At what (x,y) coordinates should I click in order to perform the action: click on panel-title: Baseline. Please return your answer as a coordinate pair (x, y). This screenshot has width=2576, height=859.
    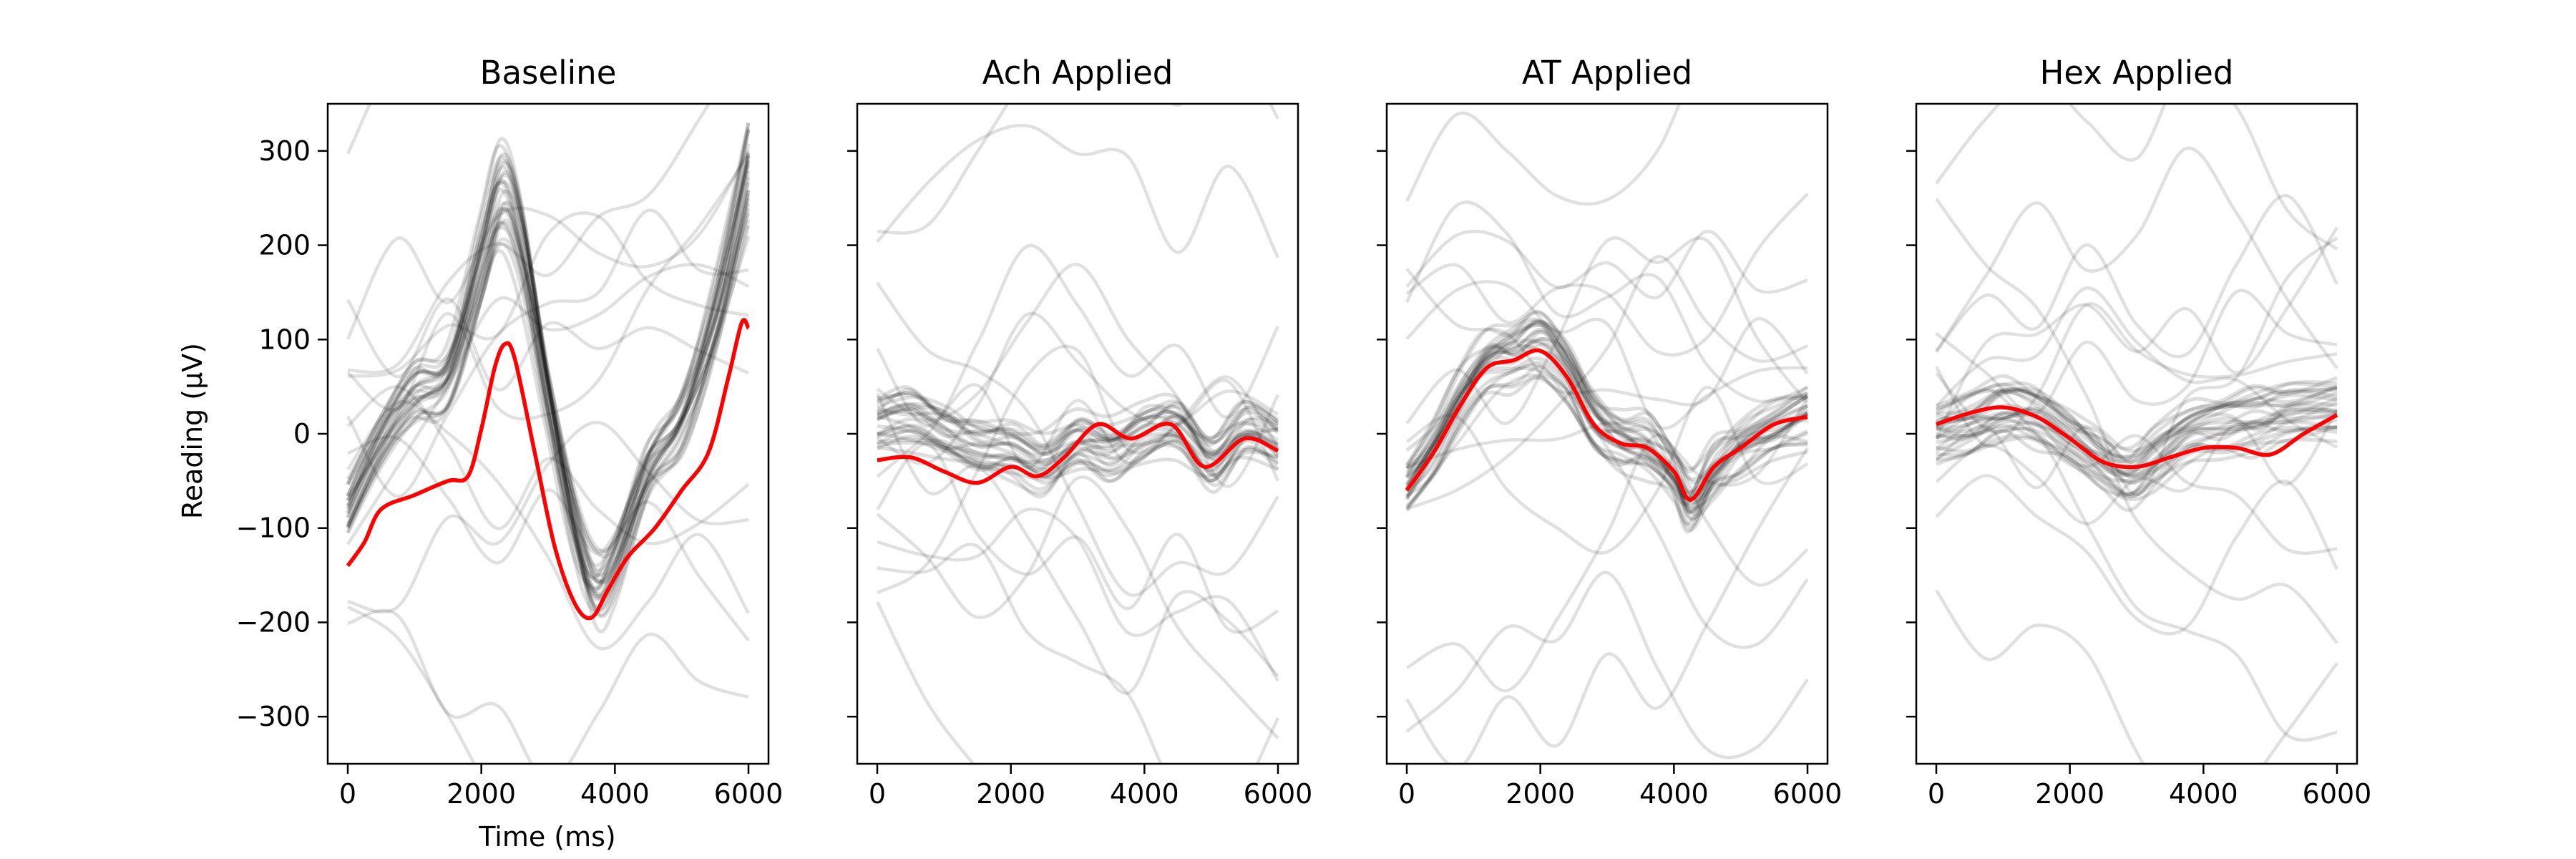
    Looking at the image, I should click on (548, 73).